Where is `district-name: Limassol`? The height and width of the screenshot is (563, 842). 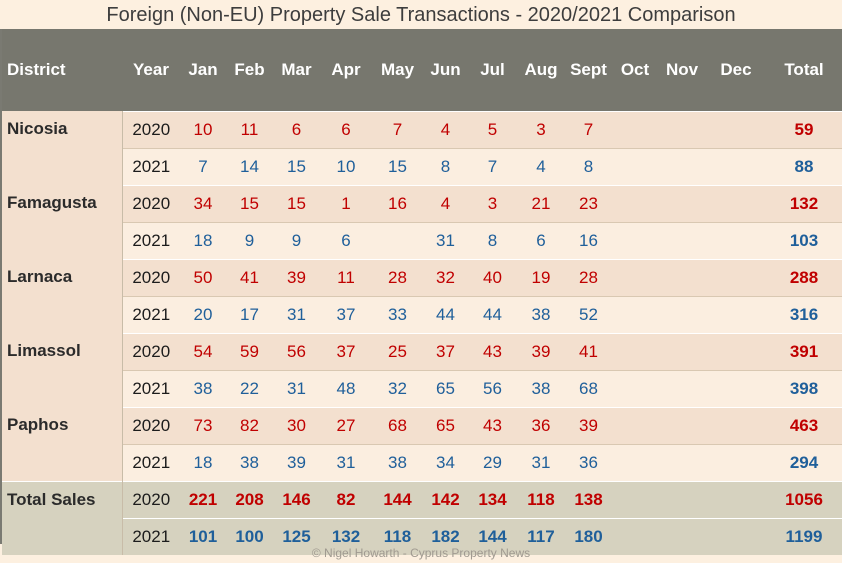 district-name: Limassol is located at coordinates (62, 370).